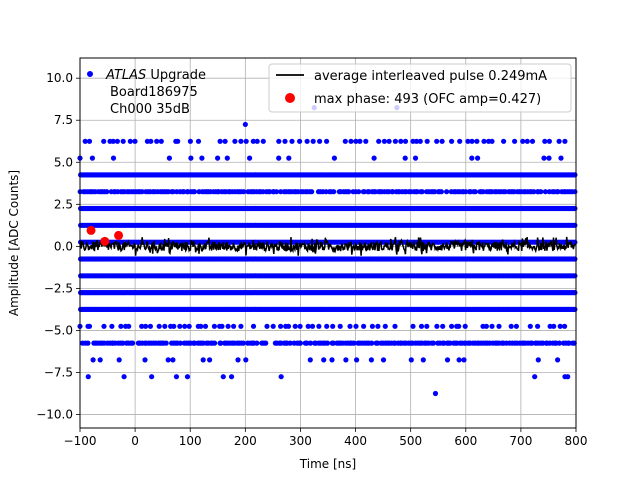 Image resolution: width=640 pixels, height=480 pixels. Describe the element at coordinates (520, 441) in the screenshot. I see `x-tick-label: 700` at that location.